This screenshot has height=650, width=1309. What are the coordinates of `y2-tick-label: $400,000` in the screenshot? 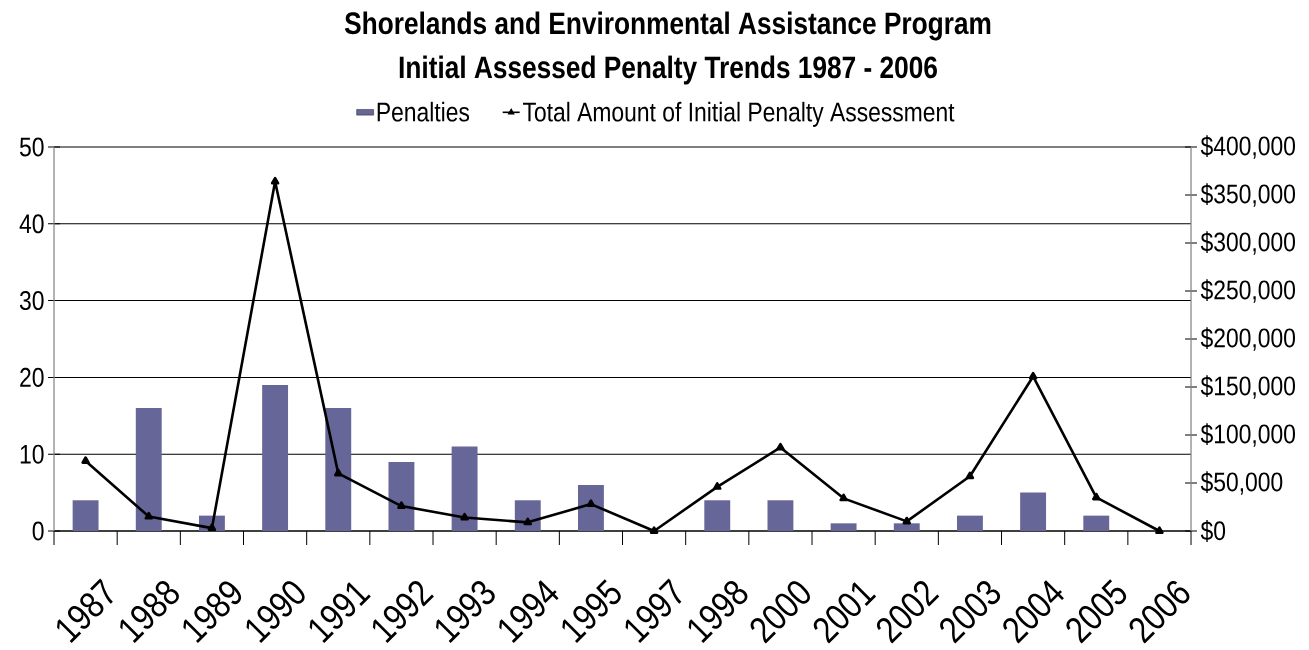 It's located at (1247, 147).